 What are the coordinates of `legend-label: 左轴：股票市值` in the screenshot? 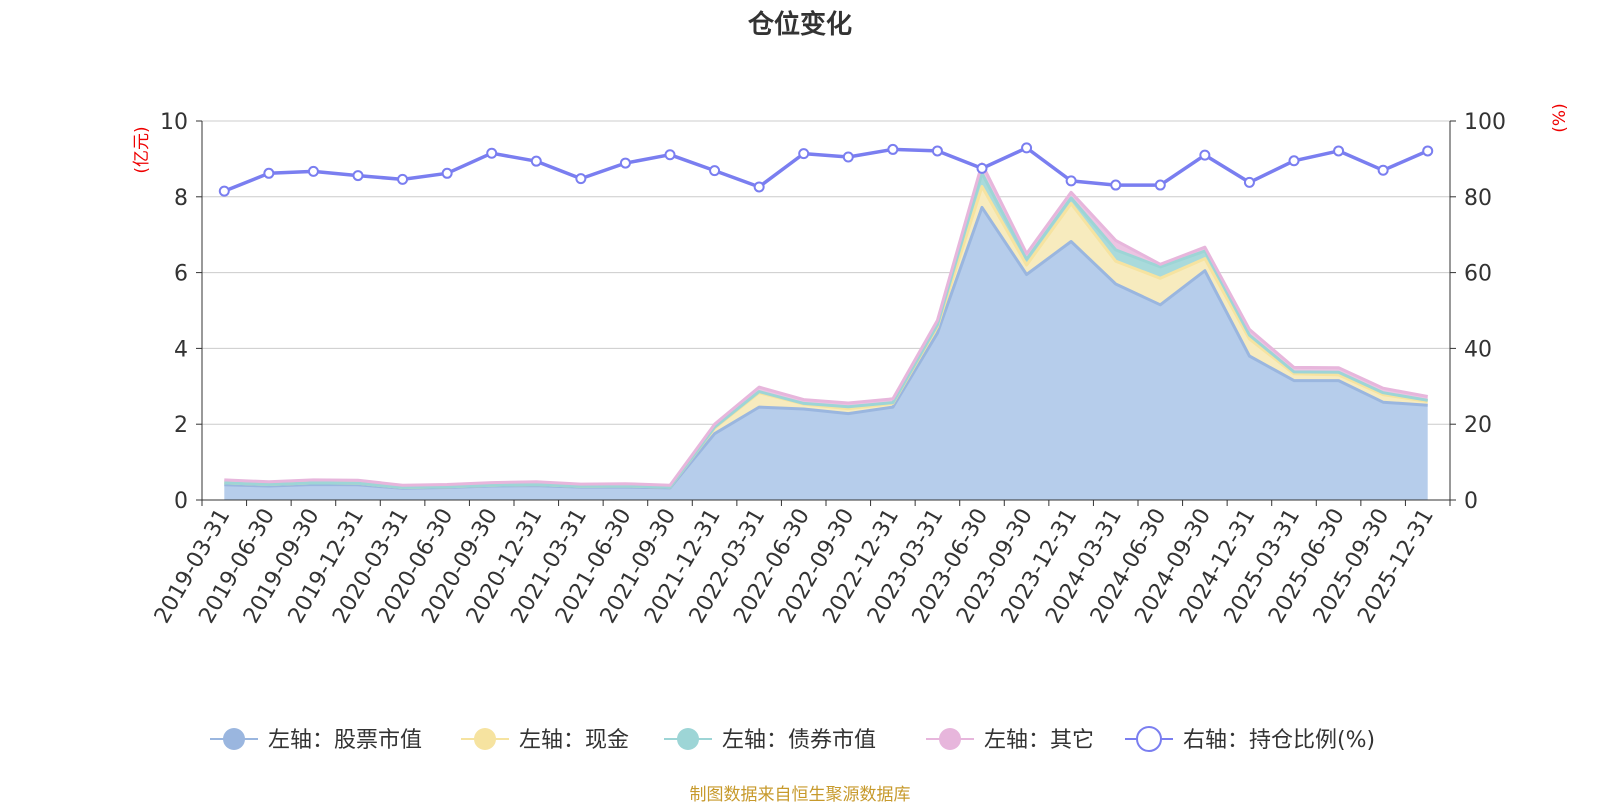 It's located at (345, 740).